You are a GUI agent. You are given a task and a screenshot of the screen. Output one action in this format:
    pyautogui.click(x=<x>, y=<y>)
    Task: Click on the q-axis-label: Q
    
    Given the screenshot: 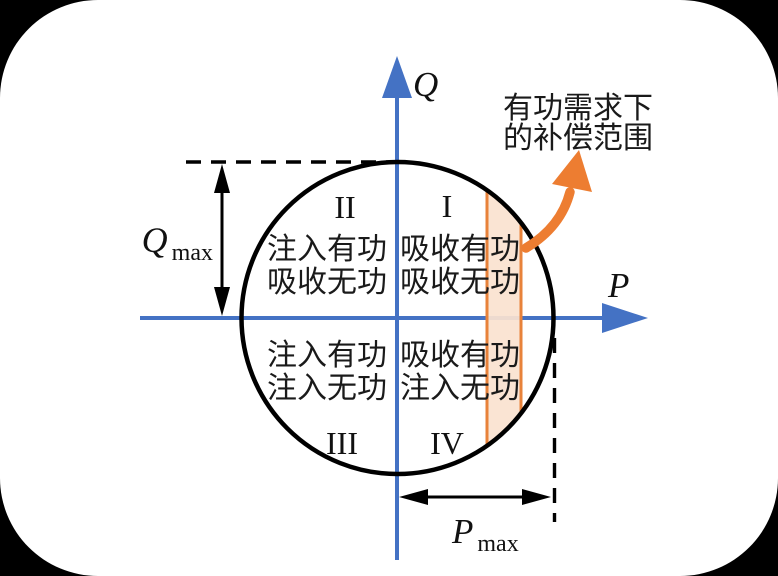 What is the action you would take?
    pyautogui.click(x=425, y=84)
    